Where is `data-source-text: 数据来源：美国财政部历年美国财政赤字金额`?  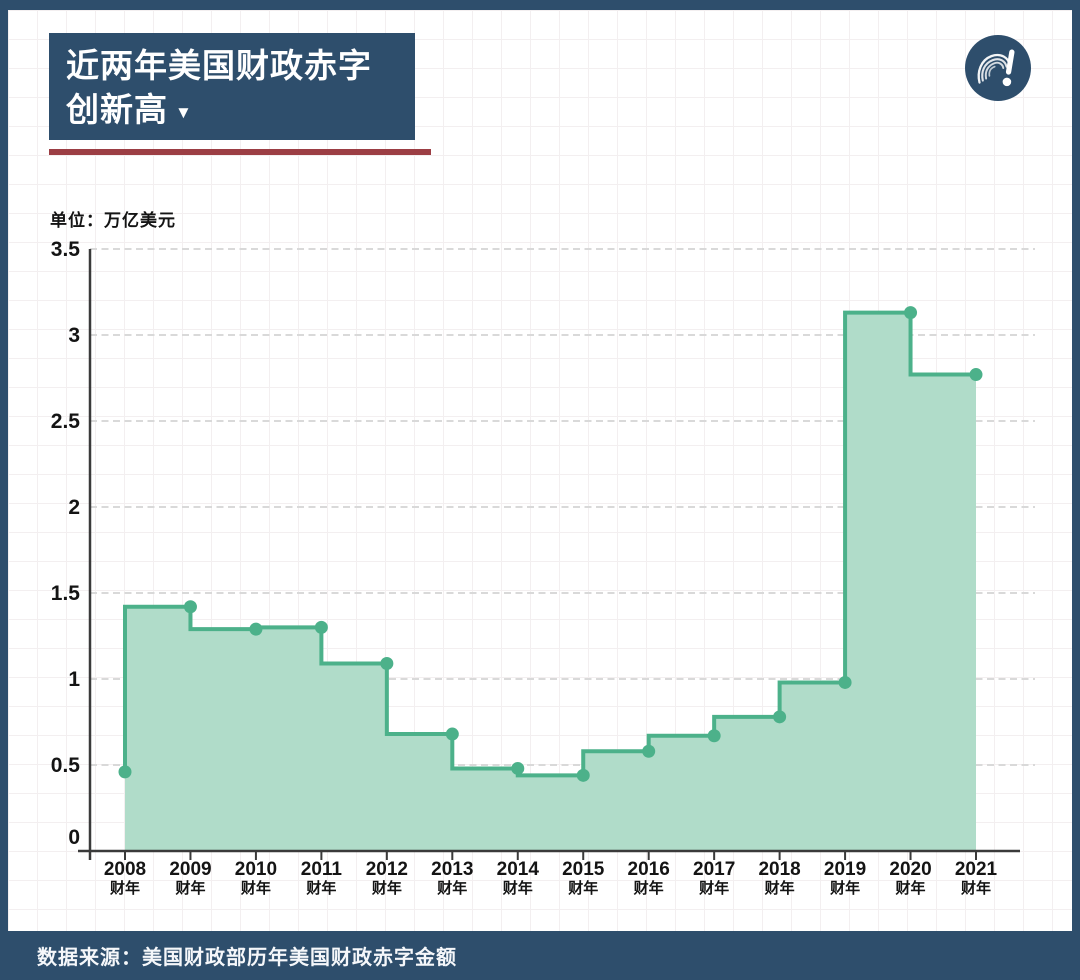
data-source-text: 数据来源：美国财政部历年美国财政赤字金额 is located at coordinates (247, 958).